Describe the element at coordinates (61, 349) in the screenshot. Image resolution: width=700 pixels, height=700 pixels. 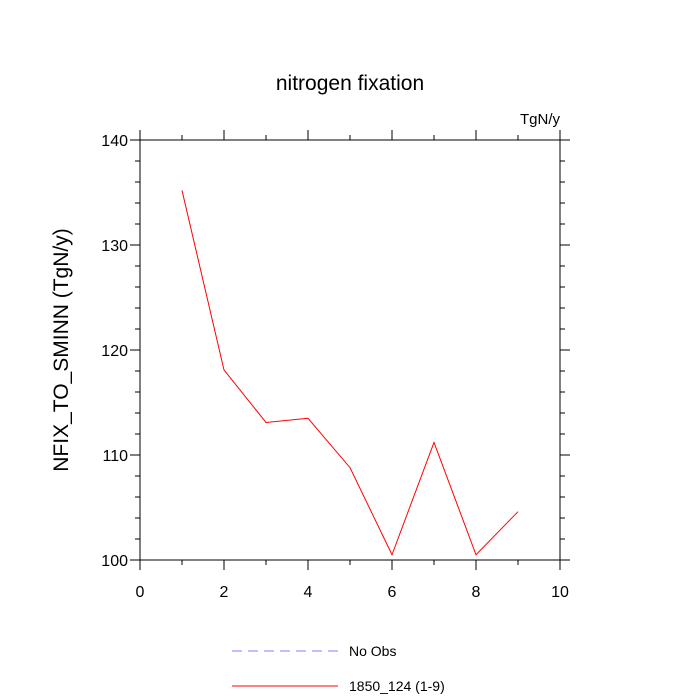
I see `y-axis-label: NFIX_TO_SMINN (TgN/y)` at that location.